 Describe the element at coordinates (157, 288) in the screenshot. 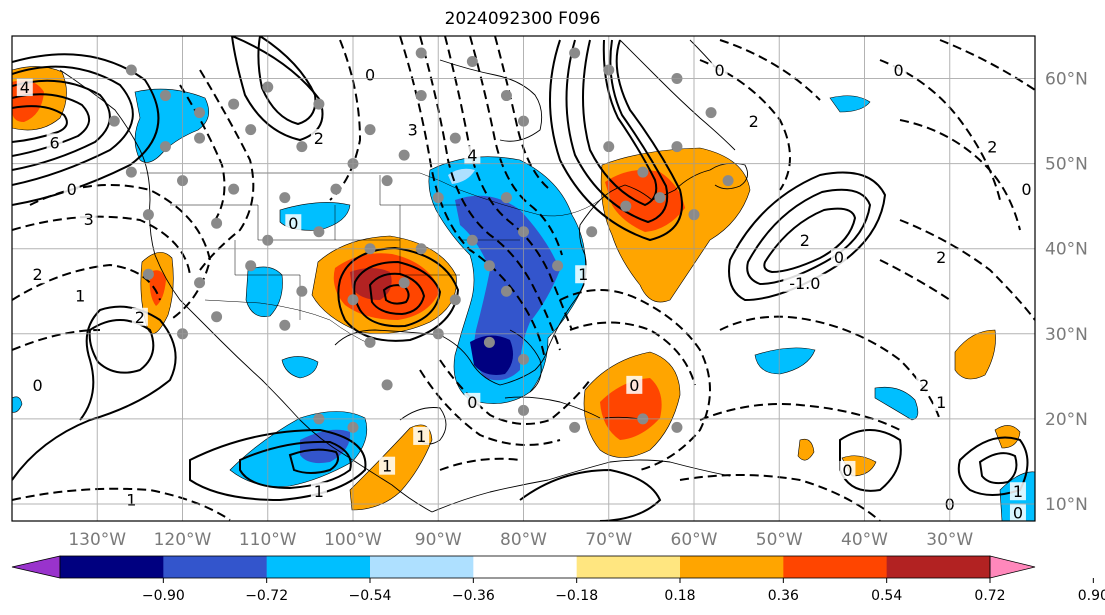

I see `warm-anomaly-california-core` at that location.